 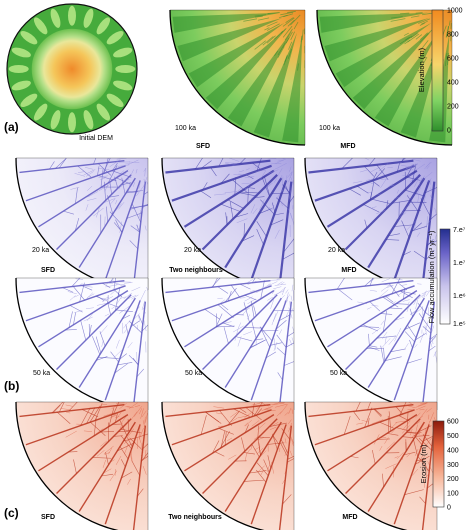 I want to click on two-neighbours-erosion-map-edge, so click(x=228, y=465).